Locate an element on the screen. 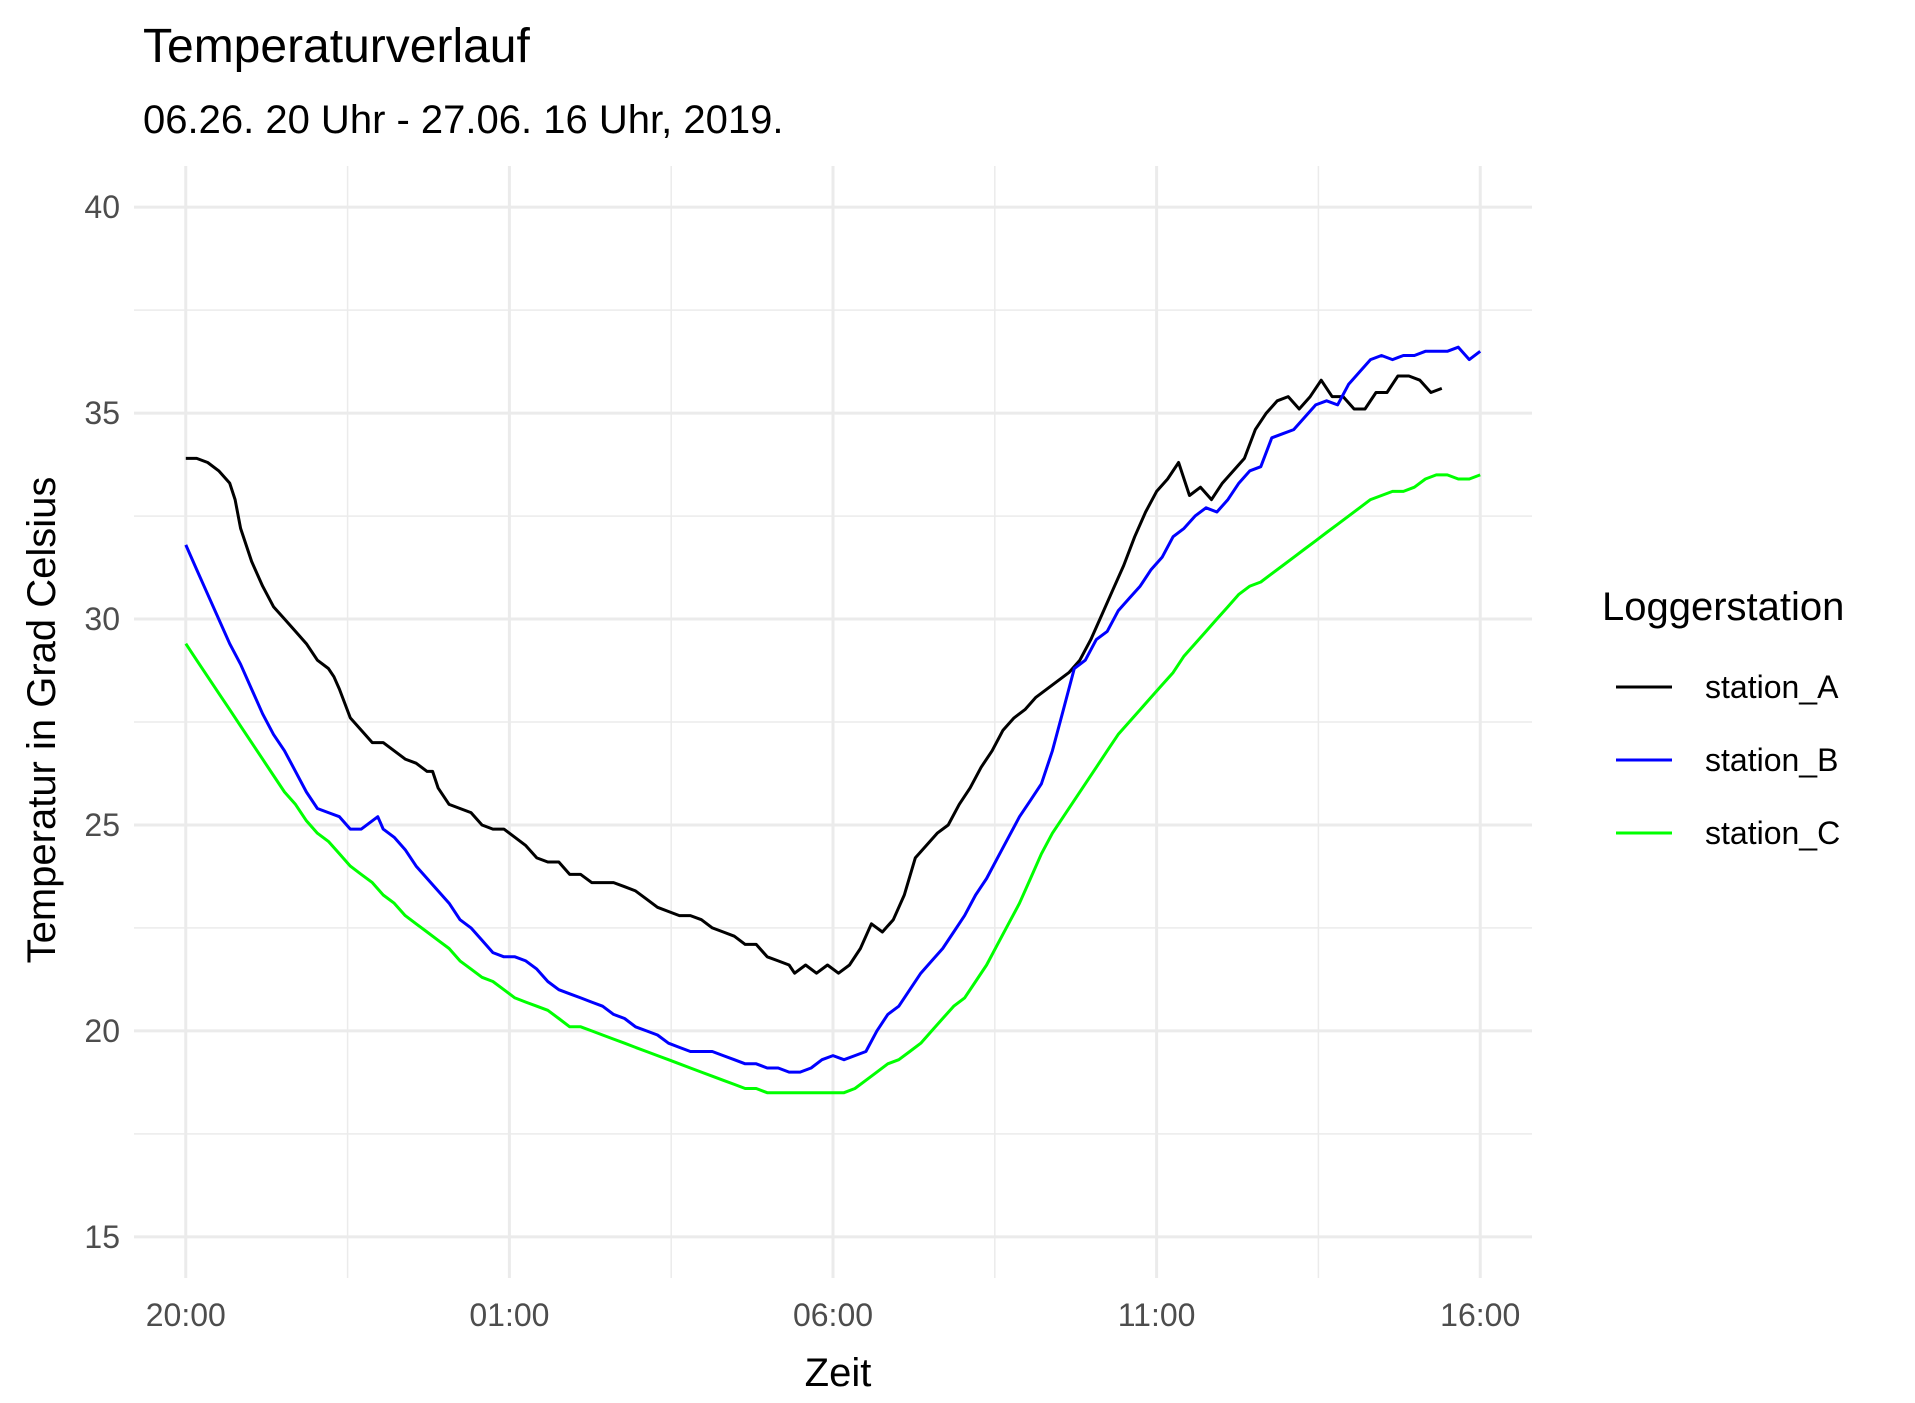 The image size is (1915, 1403). y-tick-label: 20 is located at coordinates (102, 1031).